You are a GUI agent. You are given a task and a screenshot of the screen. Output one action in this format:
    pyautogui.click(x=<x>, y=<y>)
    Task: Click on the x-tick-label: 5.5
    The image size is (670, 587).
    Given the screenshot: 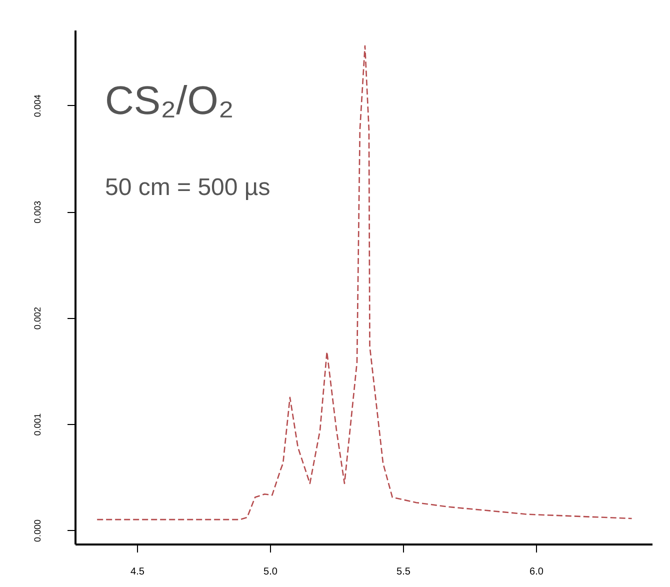 What is the action you would take?
    pyautogui.click(x=403, y=572)
    